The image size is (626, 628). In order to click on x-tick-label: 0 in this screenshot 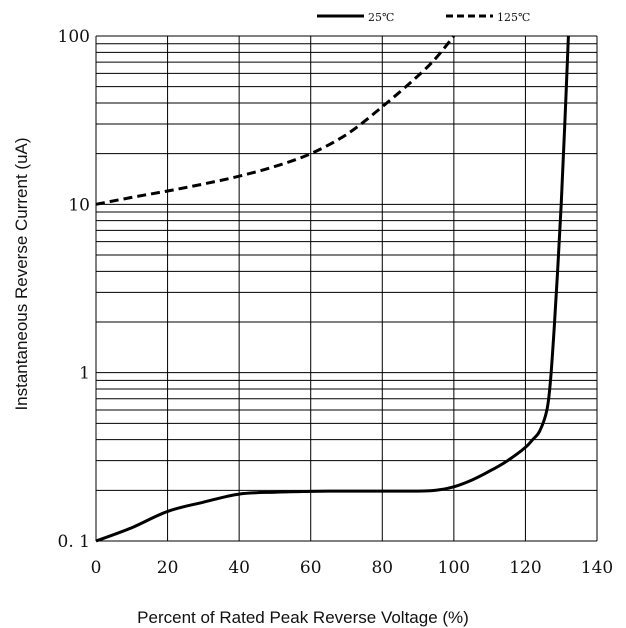, I will do `click(96, 568)`.